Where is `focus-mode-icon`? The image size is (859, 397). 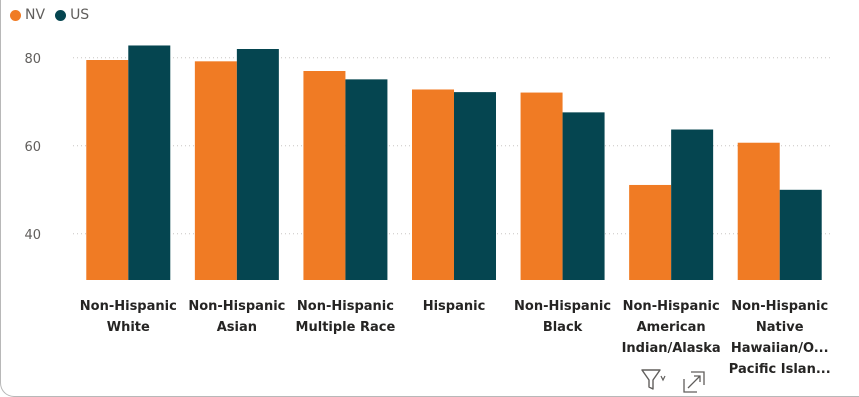
focus-mode-icon is located at coordinates (694, 382).